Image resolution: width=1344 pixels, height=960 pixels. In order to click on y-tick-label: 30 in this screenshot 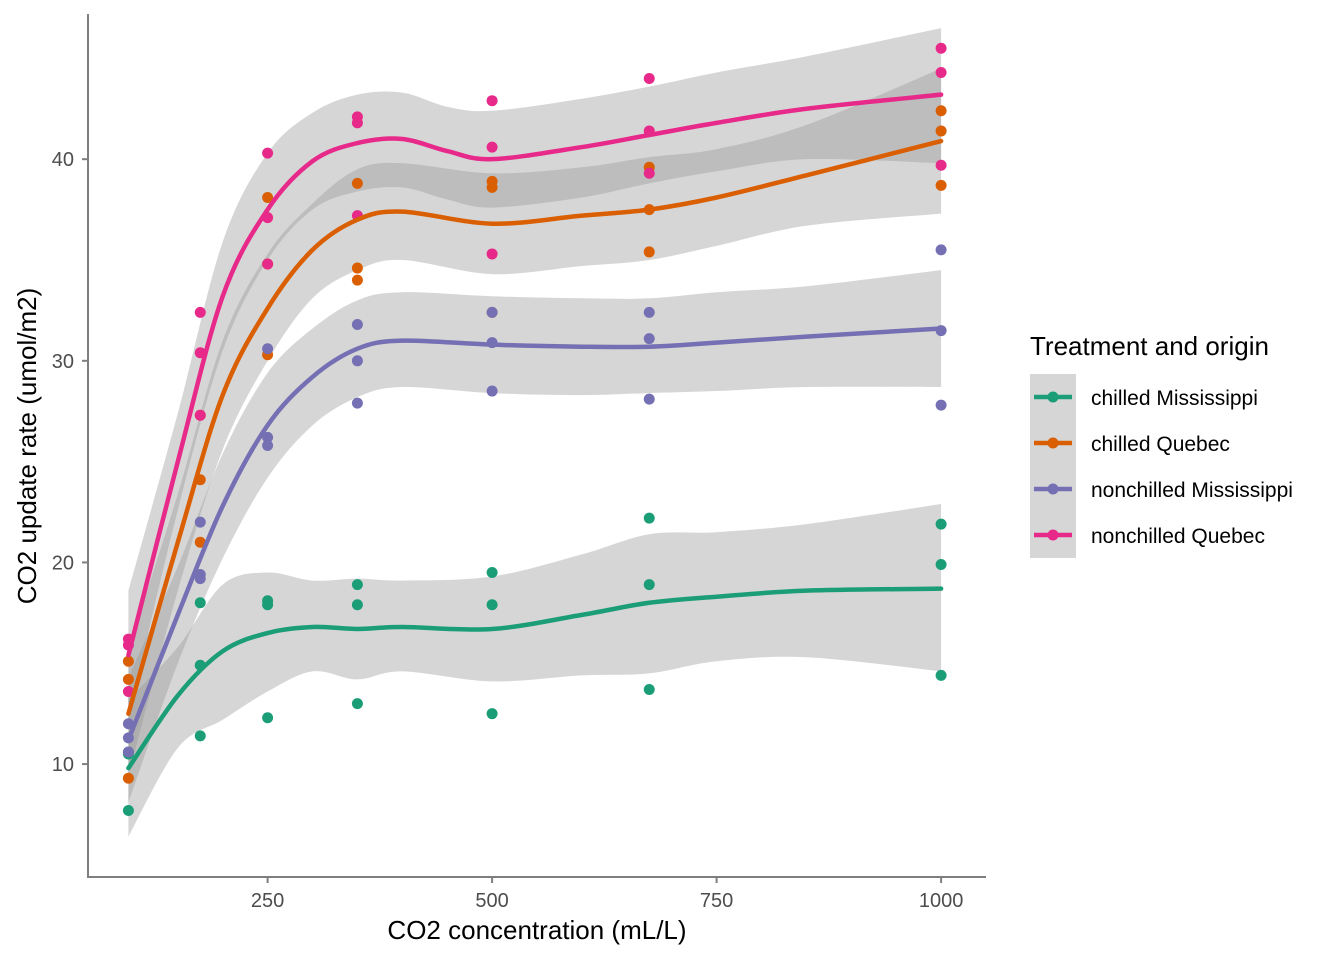, I will do `click(63, 362)`.